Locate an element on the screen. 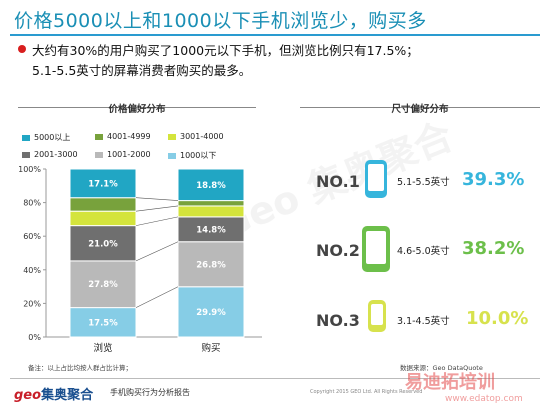  bar-data-label: 27.8% is located at coordinates (103, 285).